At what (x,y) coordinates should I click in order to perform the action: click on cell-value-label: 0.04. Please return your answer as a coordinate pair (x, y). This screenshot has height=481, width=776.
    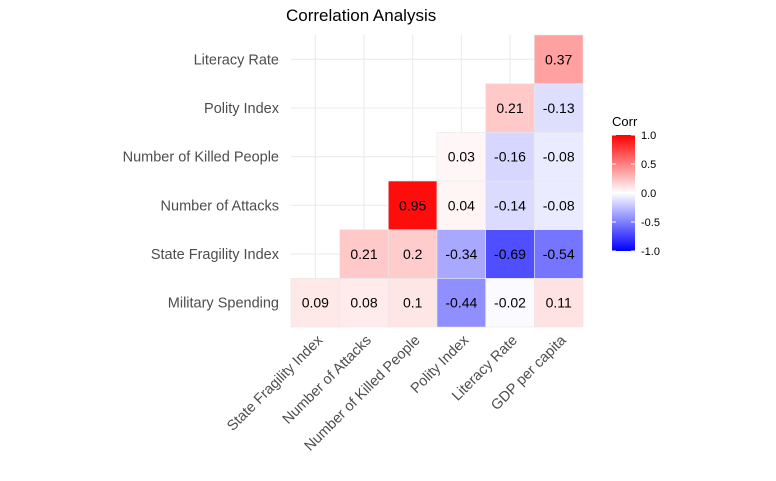
    Looking at the image, I should click on (461, 205).